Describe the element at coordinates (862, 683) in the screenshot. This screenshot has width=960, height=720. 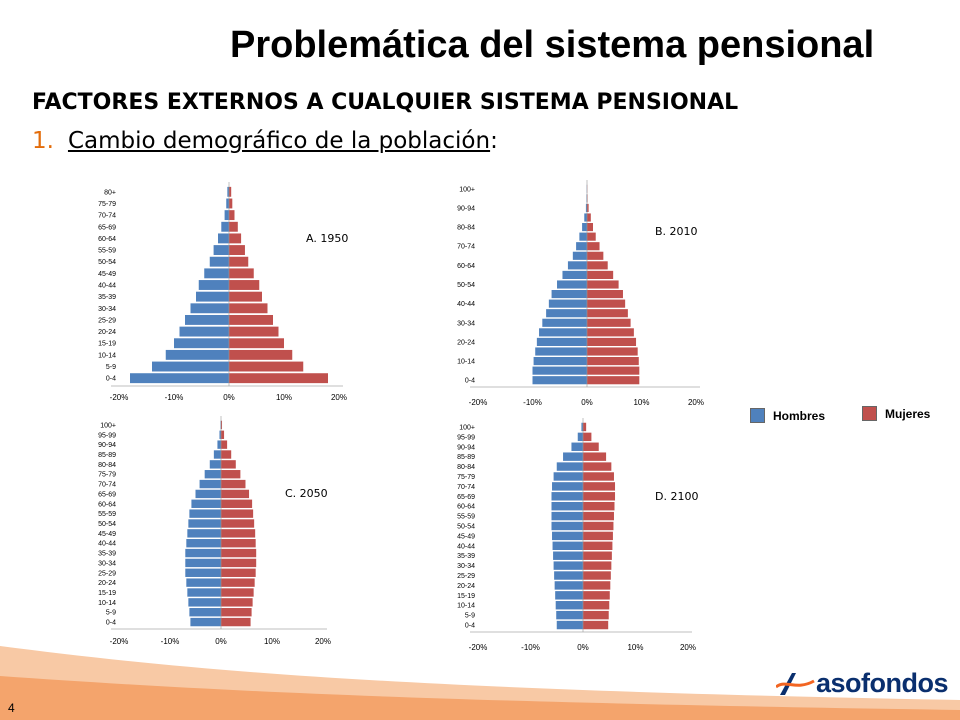
I see `asofondos-logo: asofondos` at that location.